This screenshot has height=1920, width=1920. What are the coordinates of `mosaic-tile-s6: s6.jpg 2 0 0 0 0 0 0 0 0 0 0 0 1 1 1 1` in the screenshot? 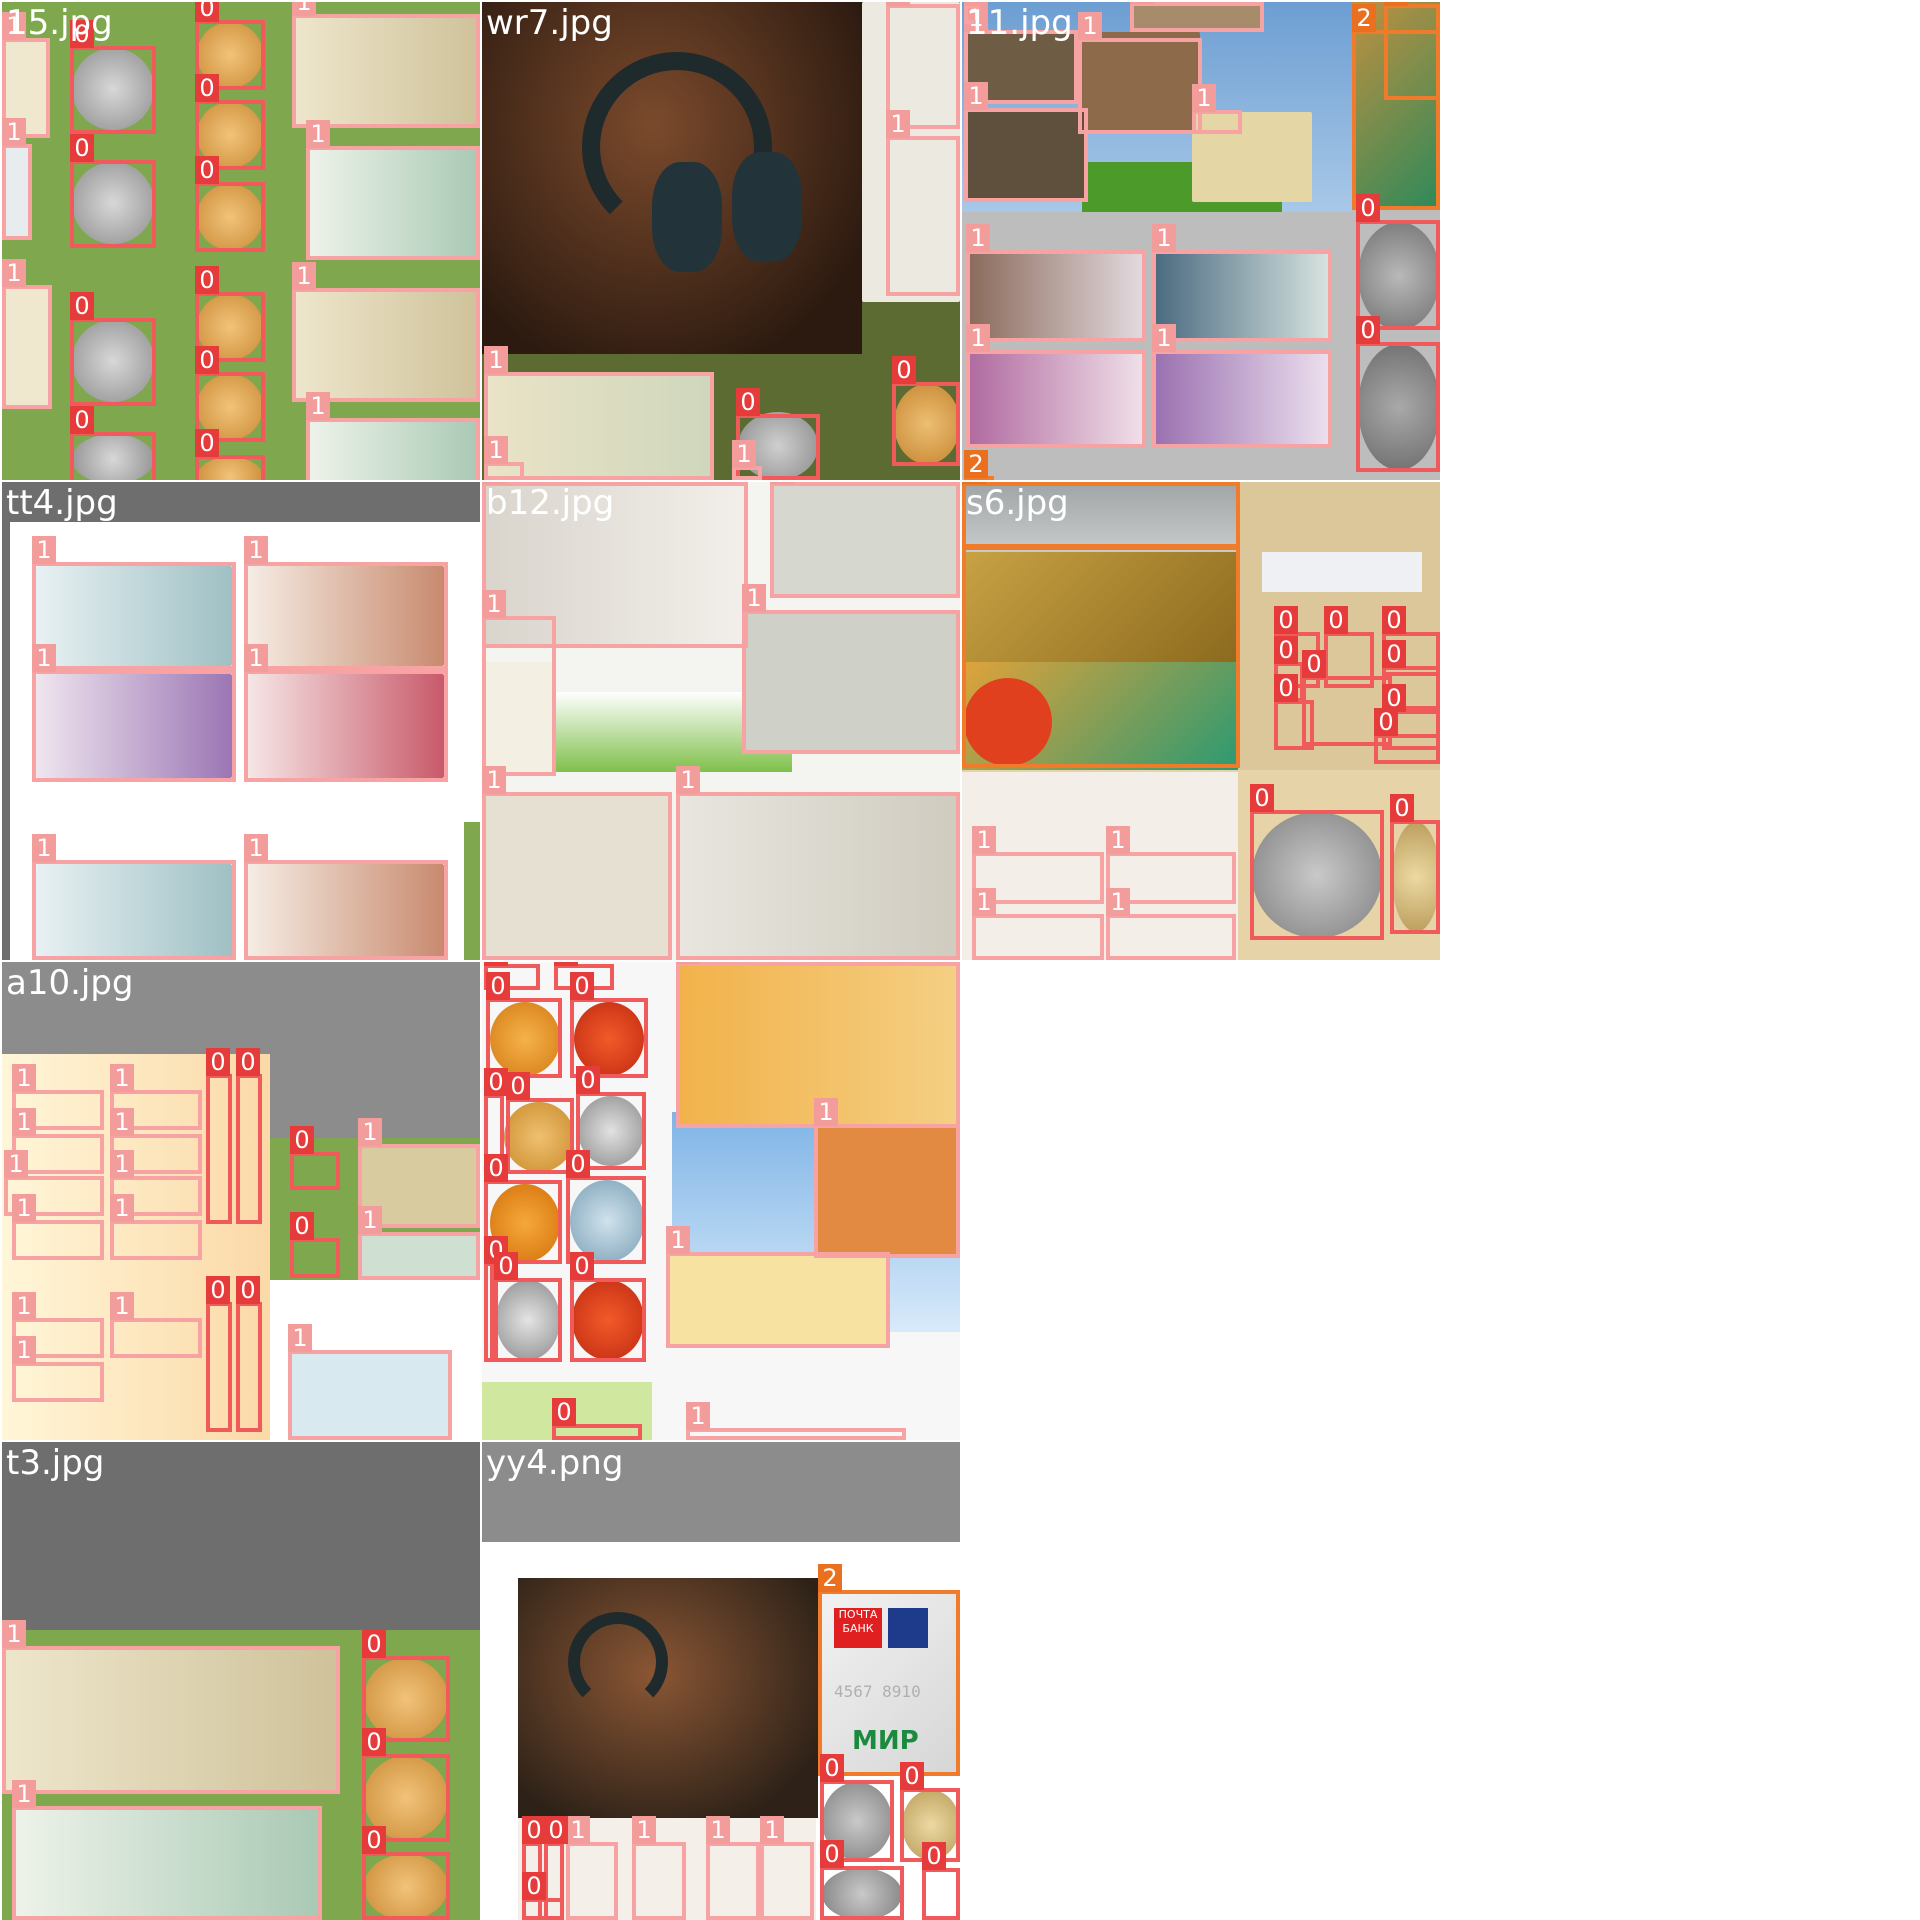 It's located at (1201, 721).